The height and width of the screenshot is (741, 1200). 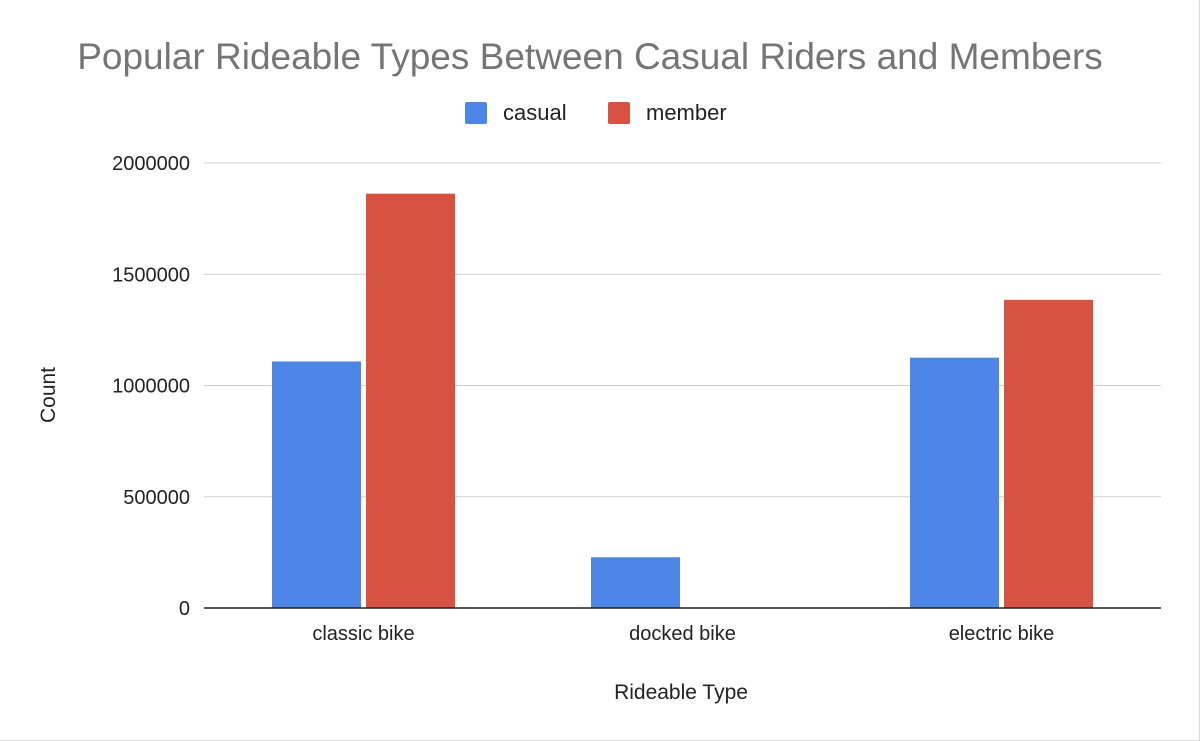 I want to click on y-tick-label: 500000, so click(x=156, y=498).